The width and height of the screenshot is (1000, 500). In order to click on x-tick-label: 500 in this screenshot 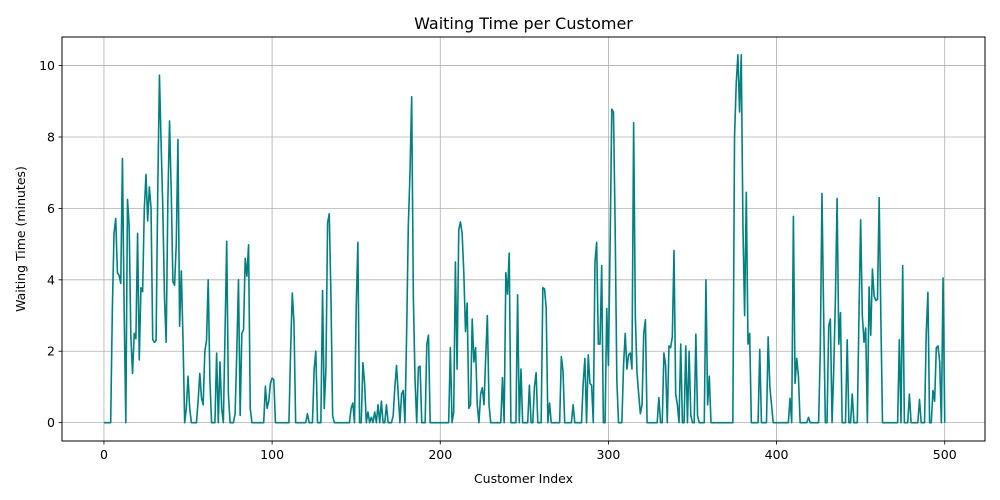, I will do `click(945, 454)`.